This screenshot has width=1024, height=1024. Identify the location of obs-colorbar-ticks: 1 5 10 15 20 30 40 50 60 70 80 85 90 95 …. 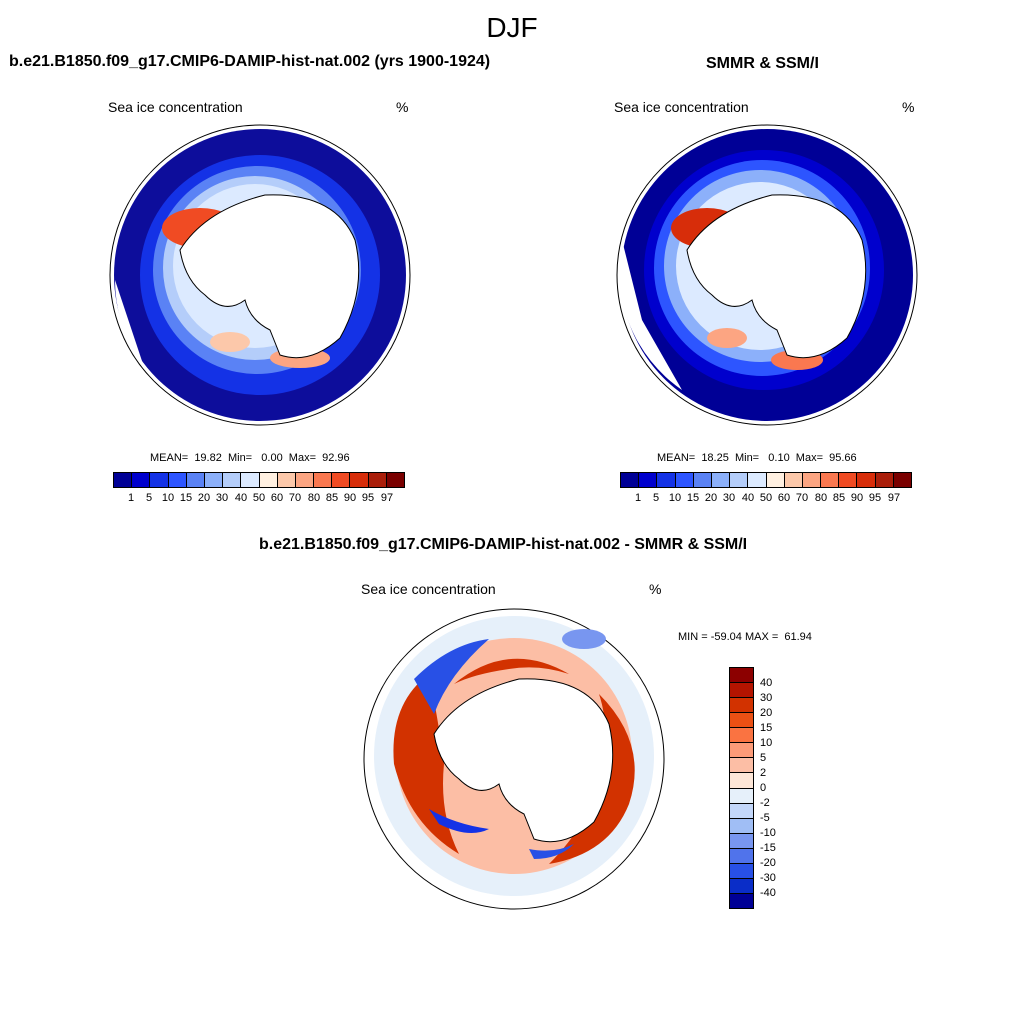
(766, 499).